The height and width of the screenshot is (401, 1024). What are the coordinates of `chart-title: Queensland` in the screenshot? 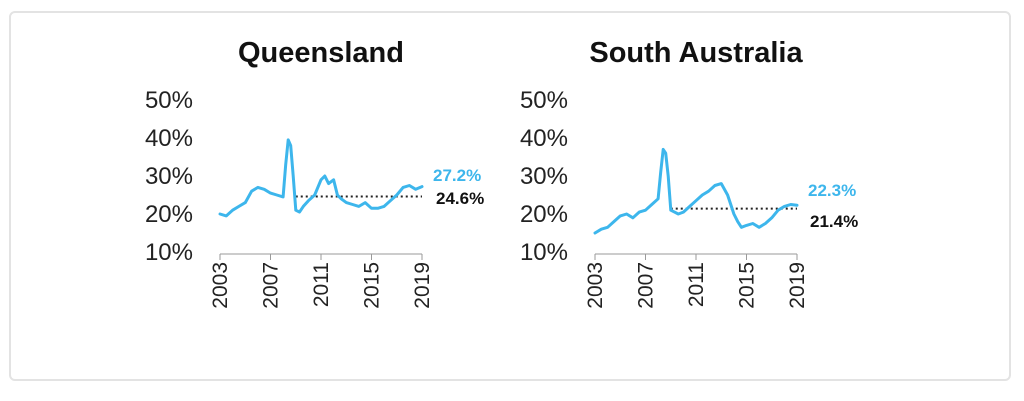 It's located at (321, 53).